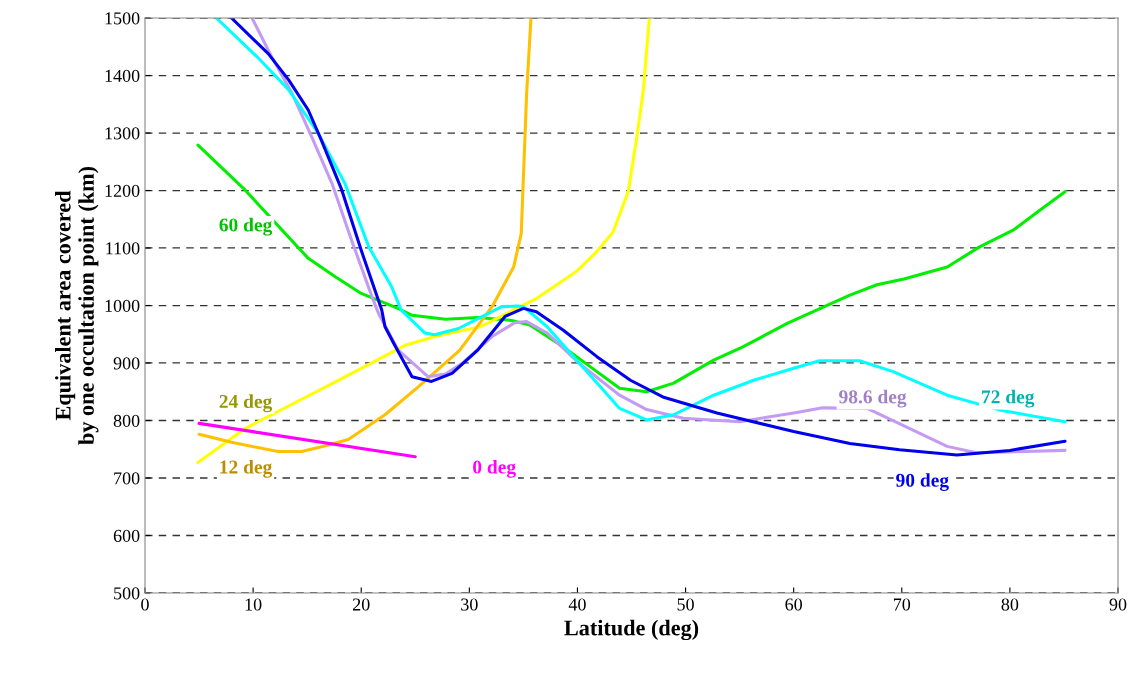 The height and width of the screenshot is (682, 1136). What do you see at coordinates (1010, 604) in the screenshot?
I see `x-tick-label: 80` at bounding box center [1010, 604].